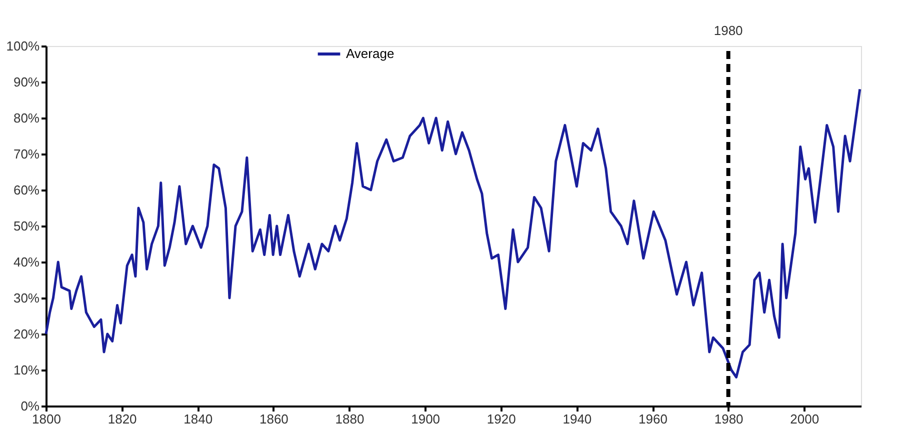 The image size is (911, 441). What do you see at coordinates (273, 419) in the screenshot?
I see `x-tick-label: 1860` at bounding box center [273, 419].